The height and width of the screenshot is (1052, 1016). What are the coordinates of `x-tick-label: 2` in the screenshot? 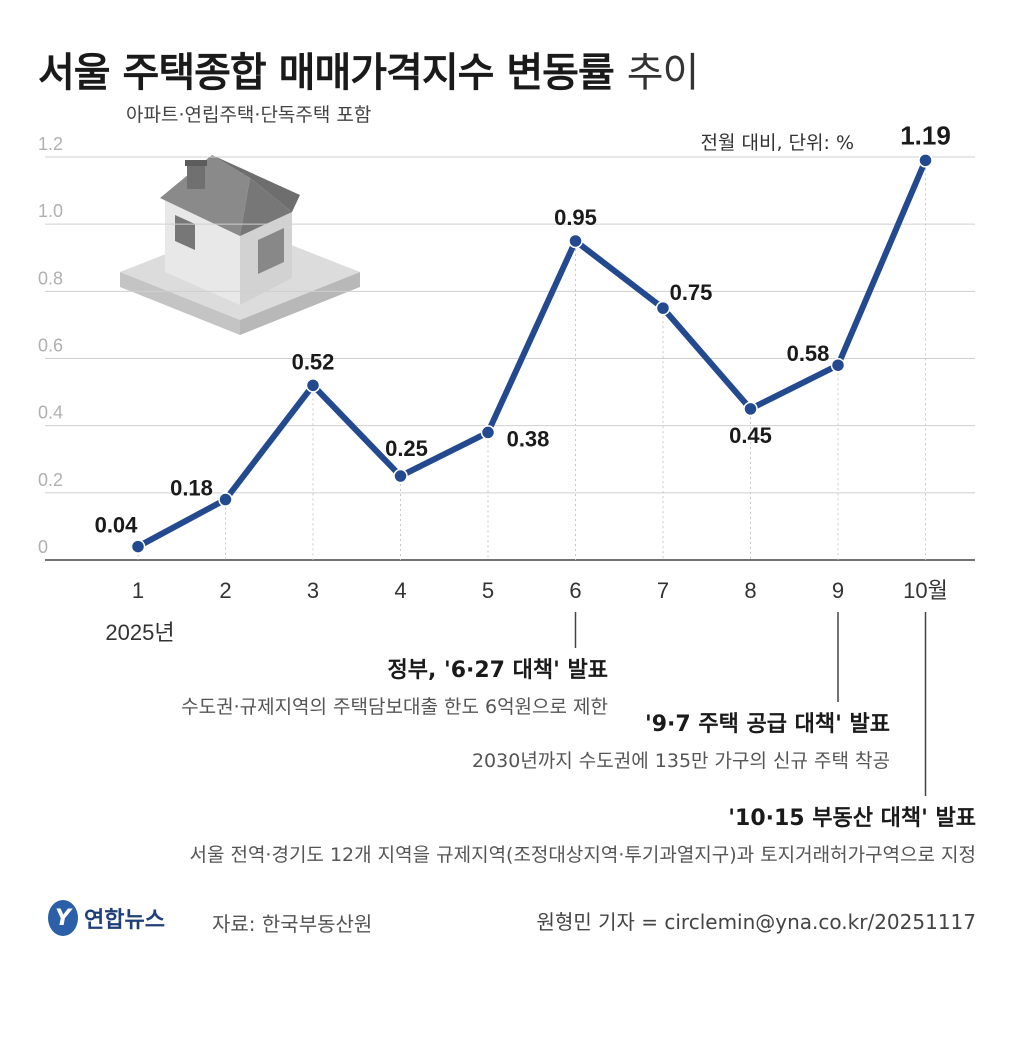 It's located at (225, 590).